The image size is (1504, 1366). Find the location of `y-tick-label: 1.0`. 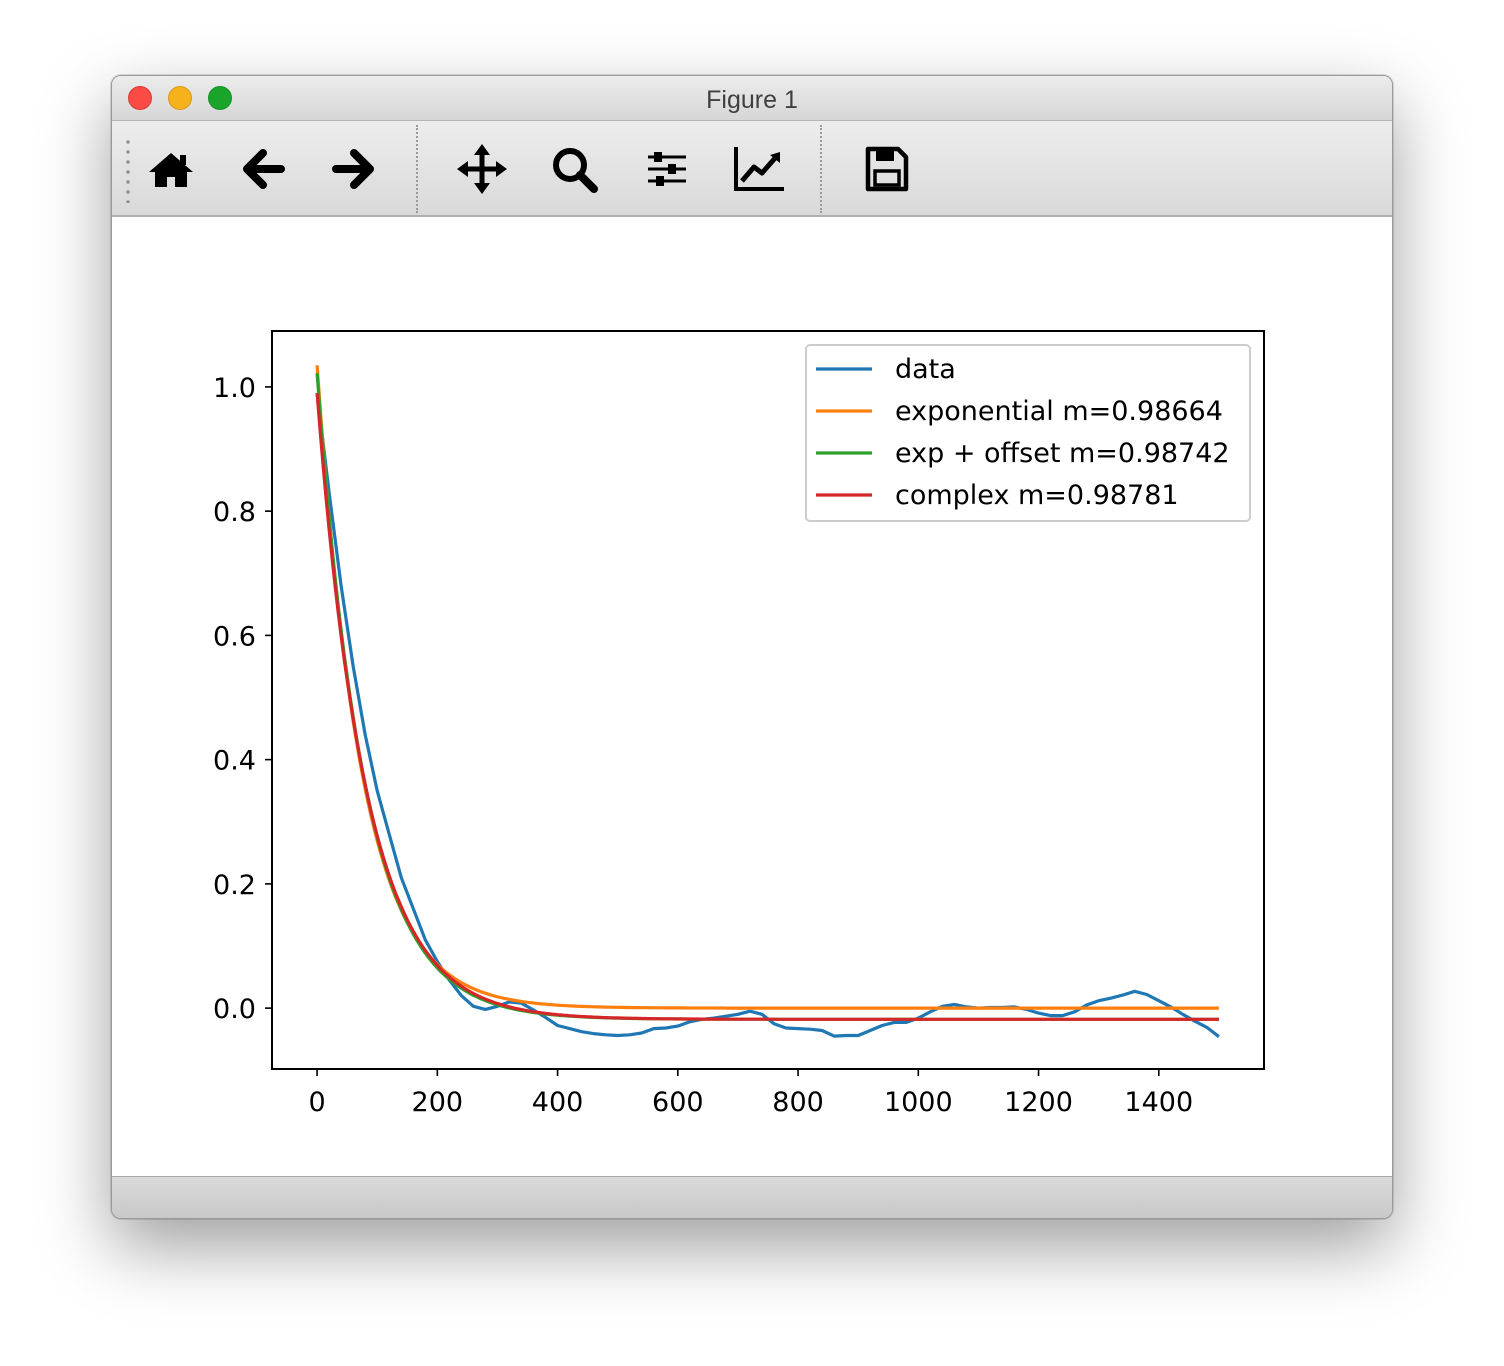

y-tick-label: 1.0 is located at coordinates (234, 388).